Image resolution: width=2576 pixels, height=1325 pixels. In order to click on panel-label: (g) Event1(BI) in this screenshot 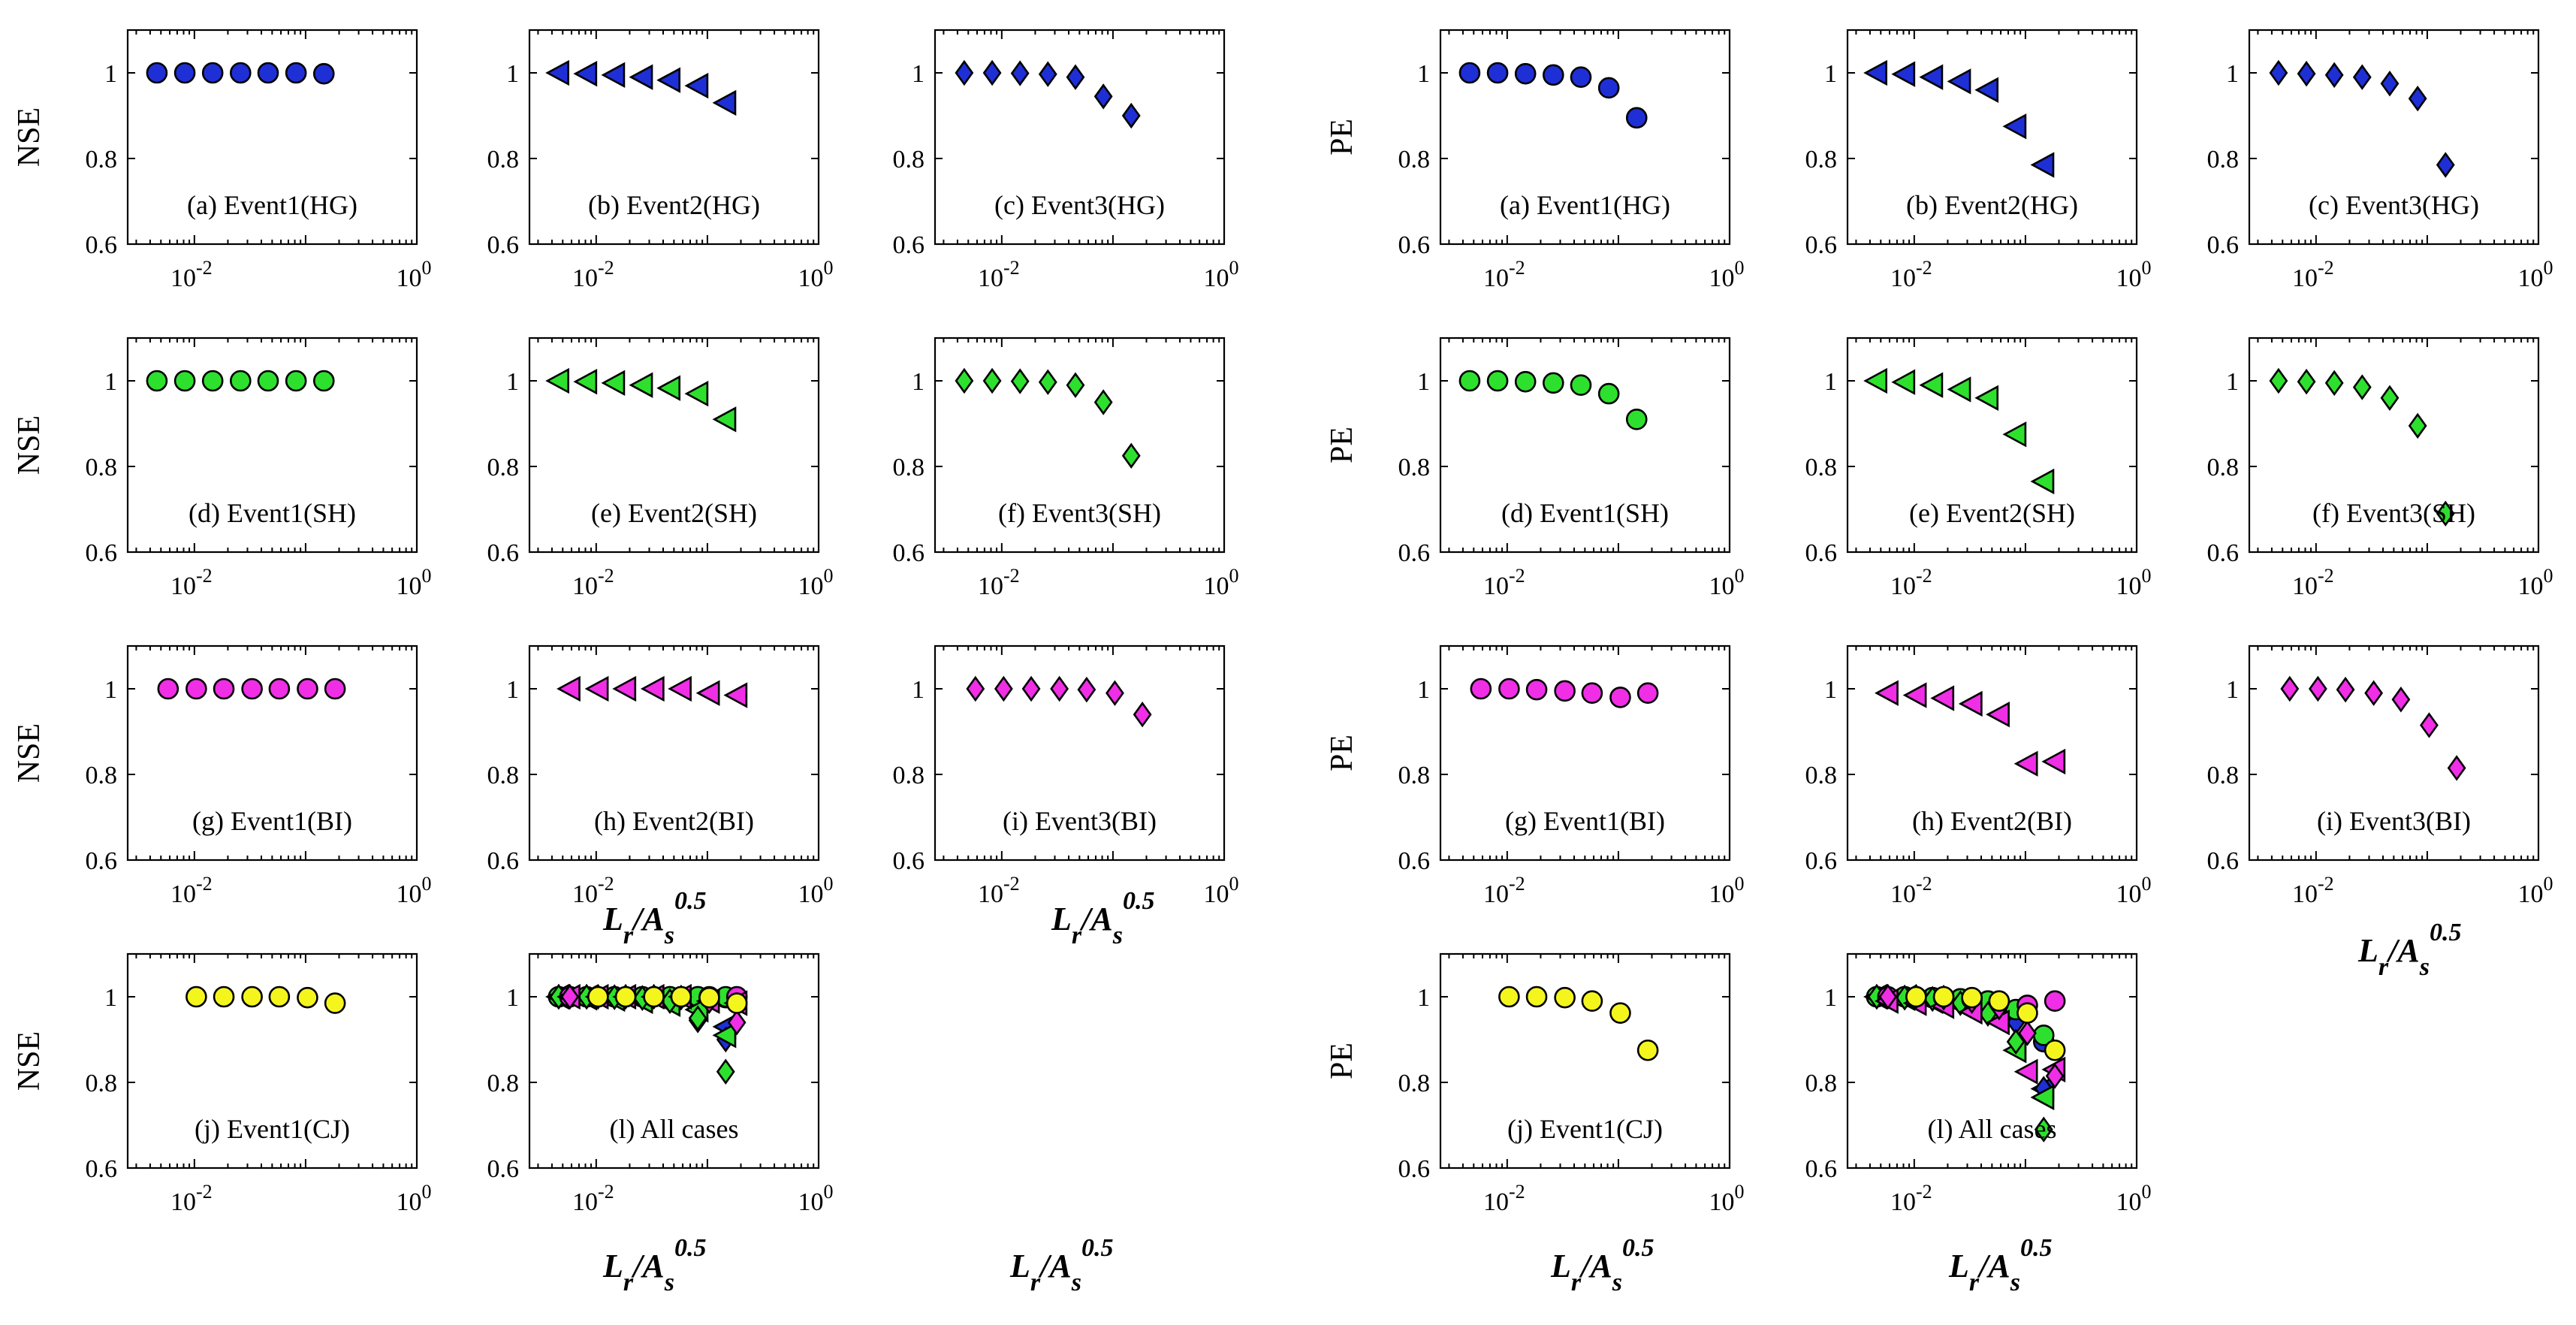, I will do `click(1585, 821)`.